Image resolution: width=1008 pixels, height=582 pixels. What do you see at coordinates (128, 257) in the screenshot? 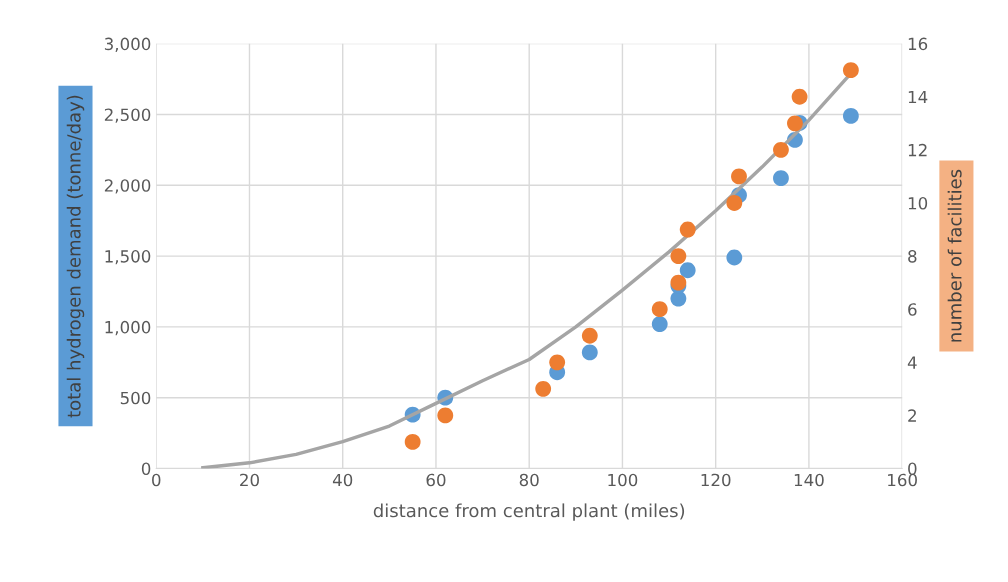
I see `y-tick-label: 1,500` at bounding box center [128, 257].